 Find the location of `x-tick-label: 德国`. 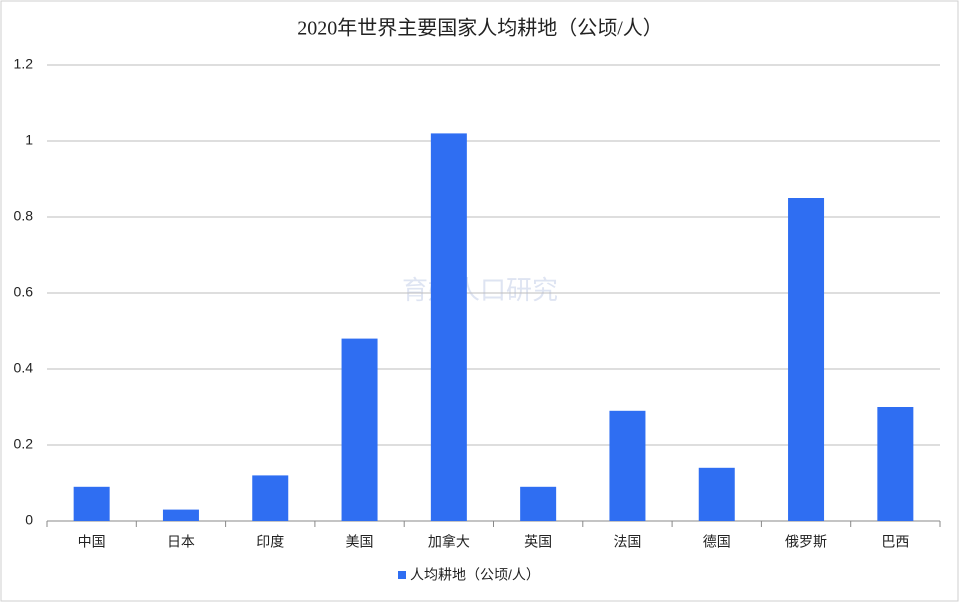

x-tick-label: 德国 is located at coordinates (717, 542).